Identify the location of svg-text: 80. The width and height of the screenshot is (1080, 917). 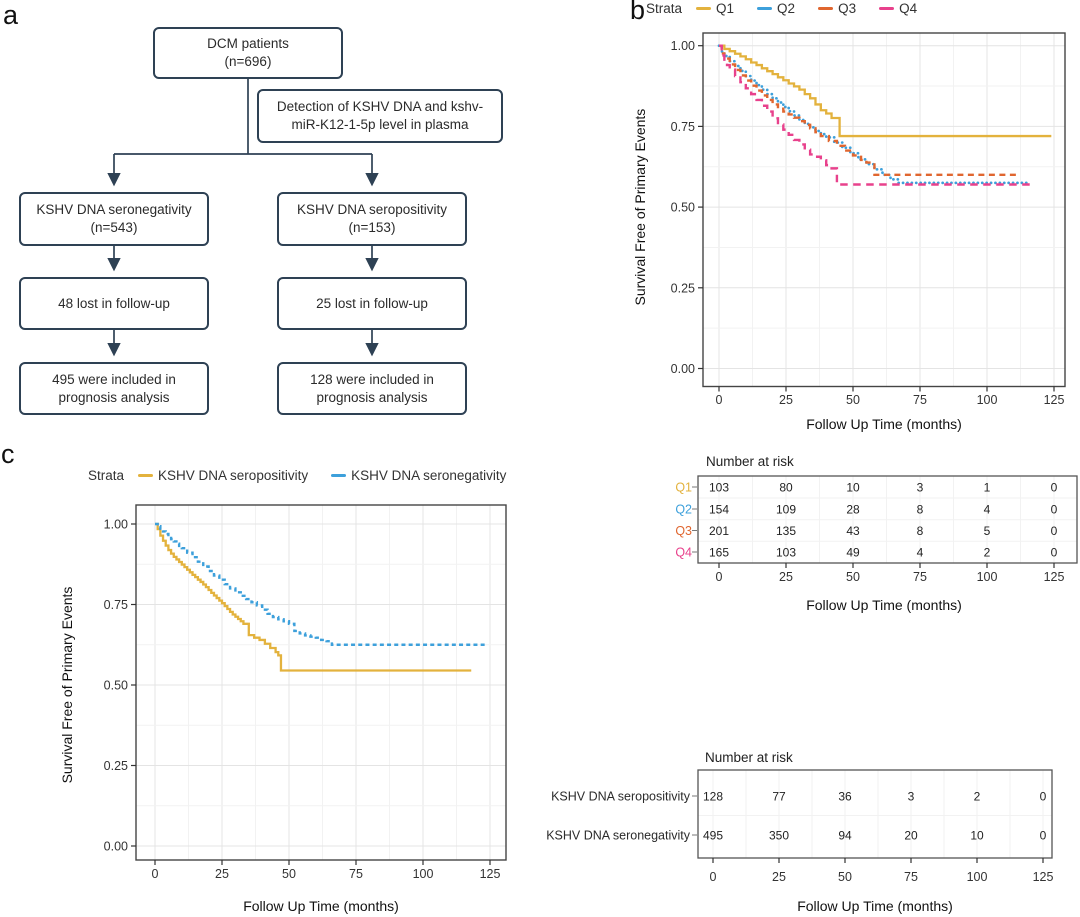
(786, 488).